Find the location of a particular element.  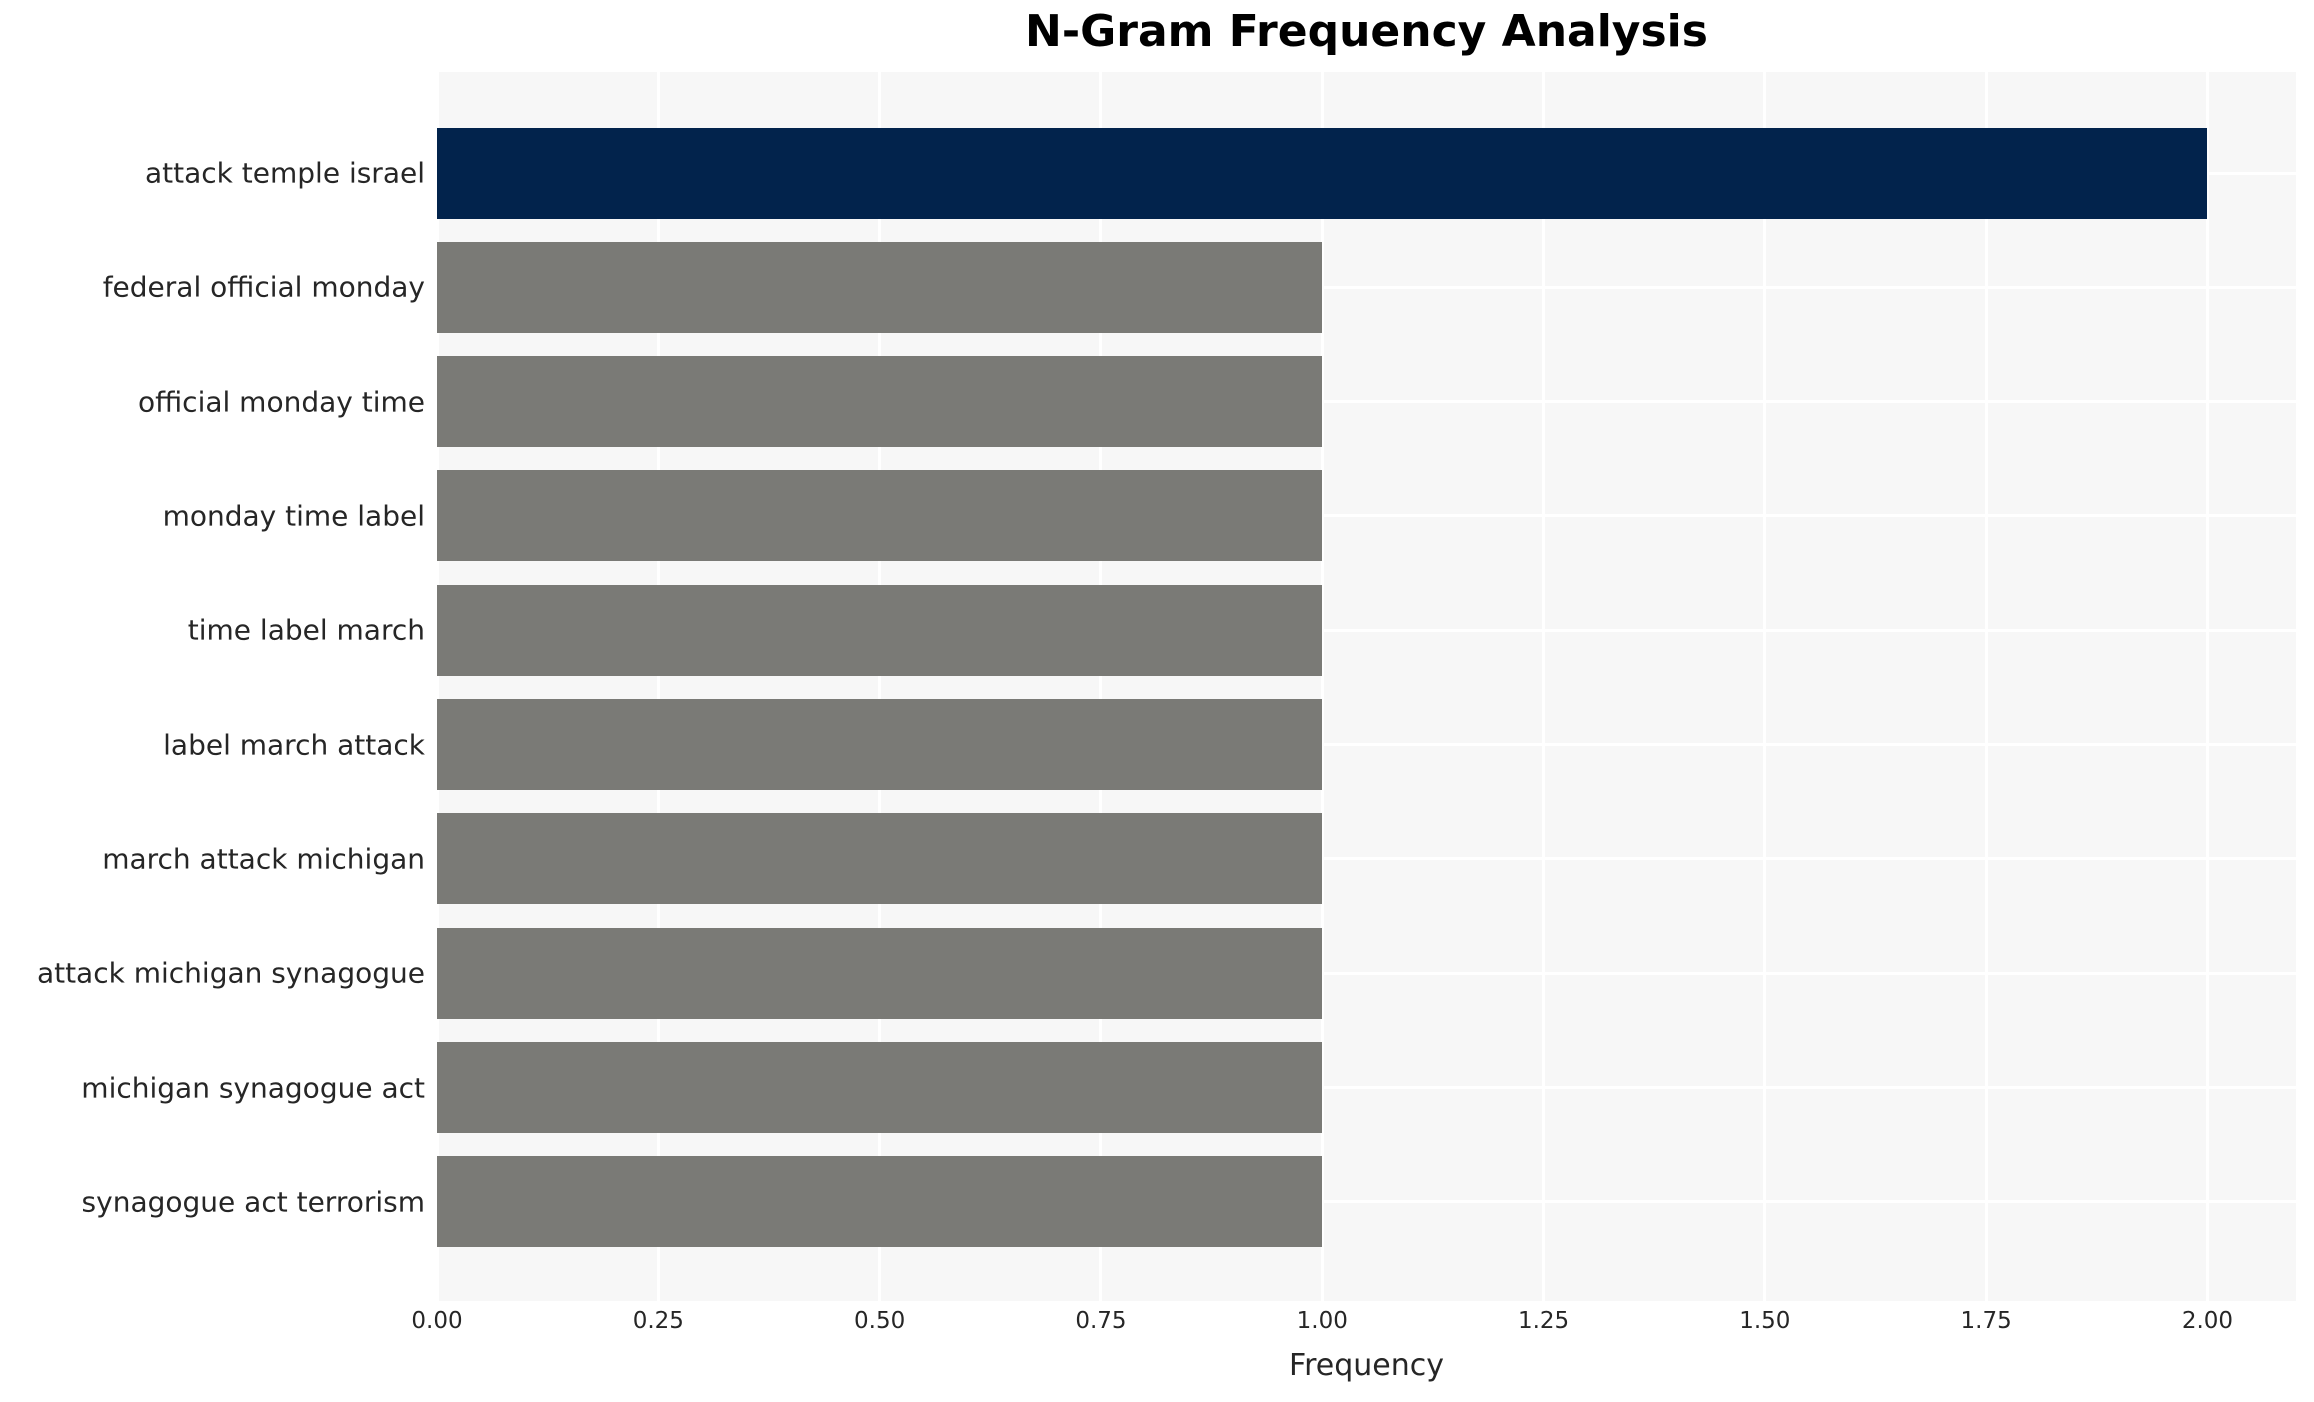

bar-attack-michigan-synagogue is located at coordinates (880, 973).